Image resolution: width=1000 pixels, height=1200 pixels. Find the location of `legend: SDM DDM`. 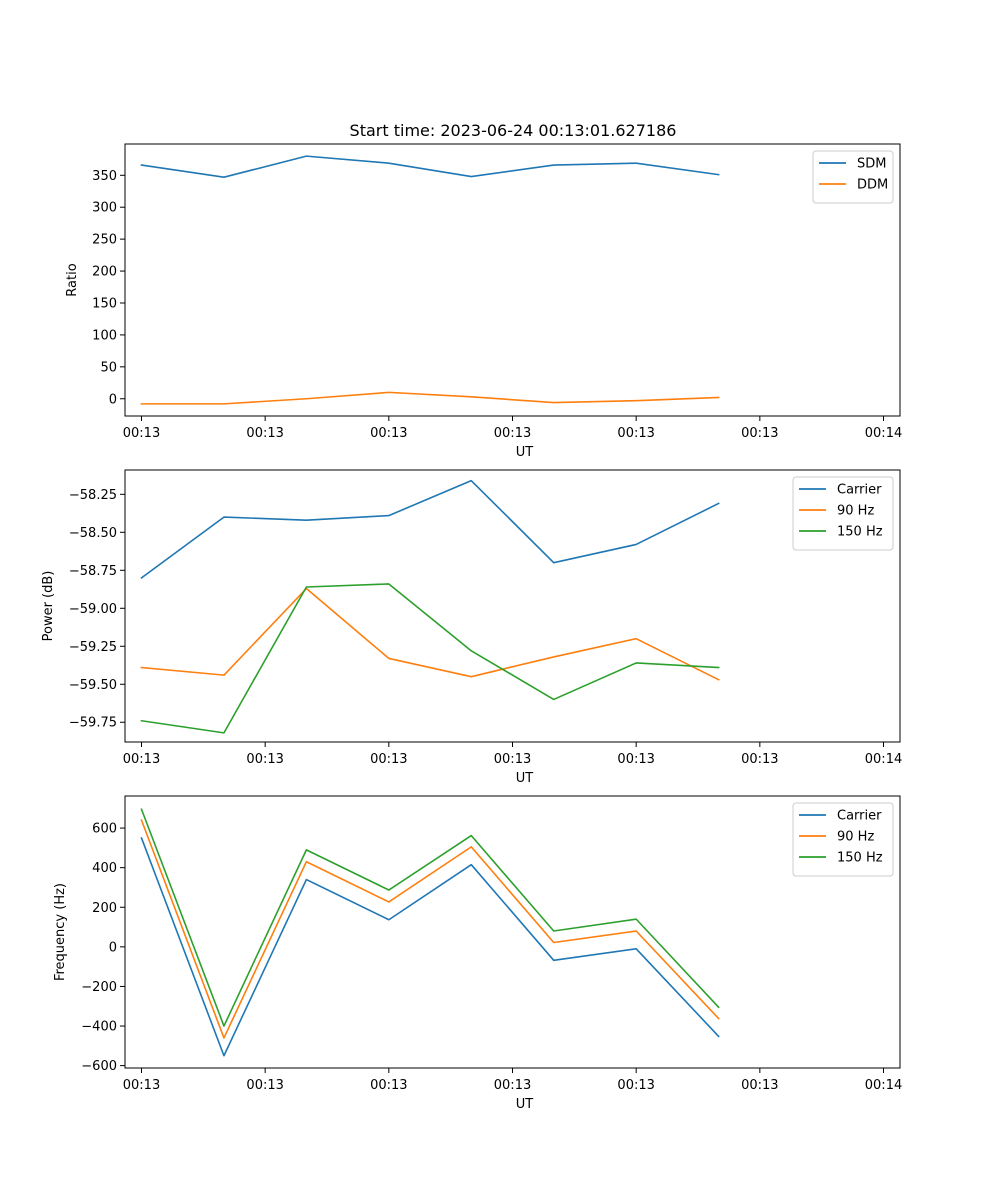

legend: SDM DDM is located at coordinates (853, 177).